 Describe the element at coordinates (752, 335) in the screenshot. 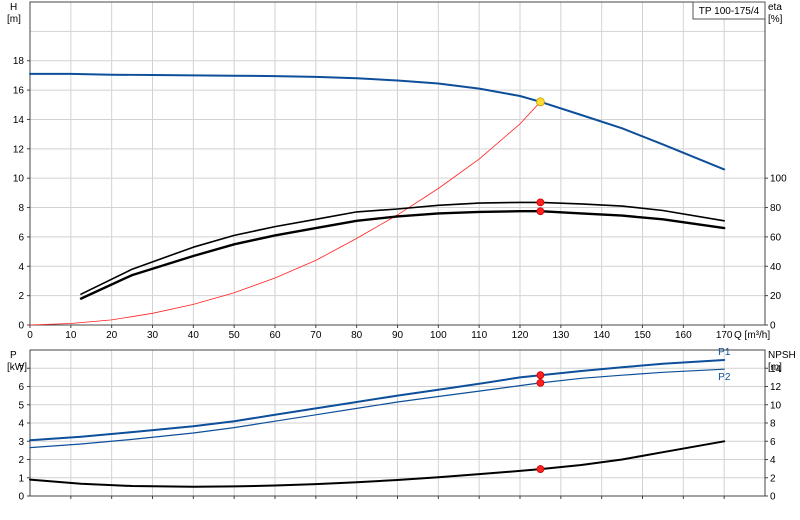

I see `chart0-xaxis-title: Q [m³/h]` at that location.